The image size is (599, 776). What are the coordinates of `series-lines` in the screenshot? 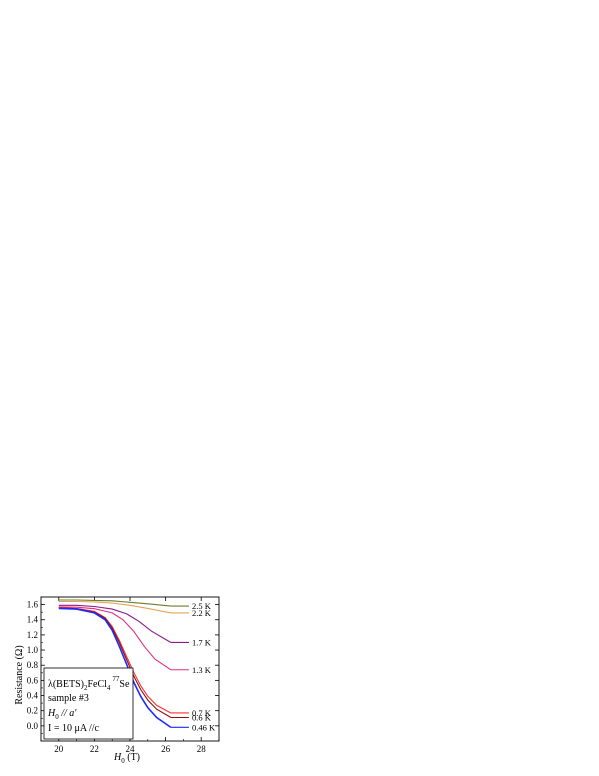 It's located at (115, 664).